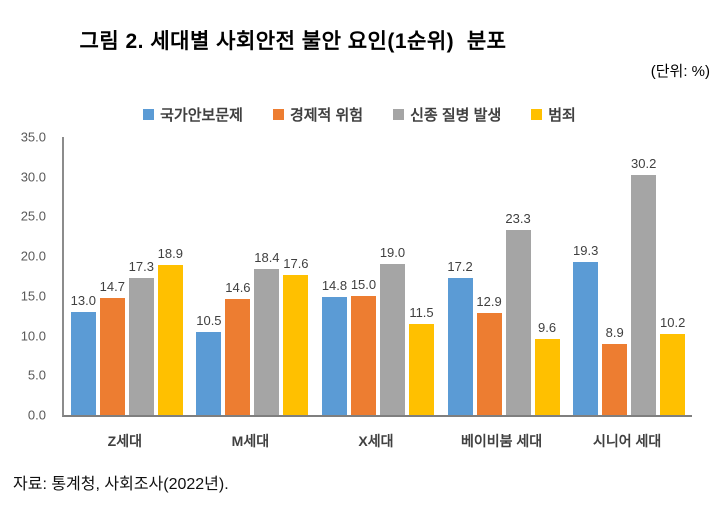 This screenshot has width=719, height=512. I want to click on y-tick-label: 25.0, so click(33, 216).